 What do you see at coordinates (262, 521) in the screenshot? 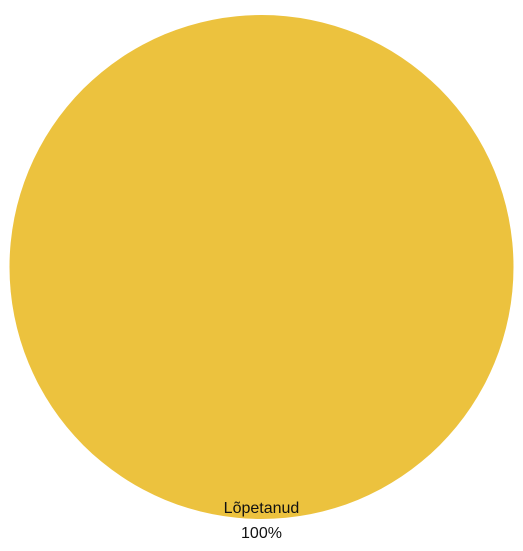
I see `pie-labels: Lõpetanud 100%` at bounding box center [262, 521].